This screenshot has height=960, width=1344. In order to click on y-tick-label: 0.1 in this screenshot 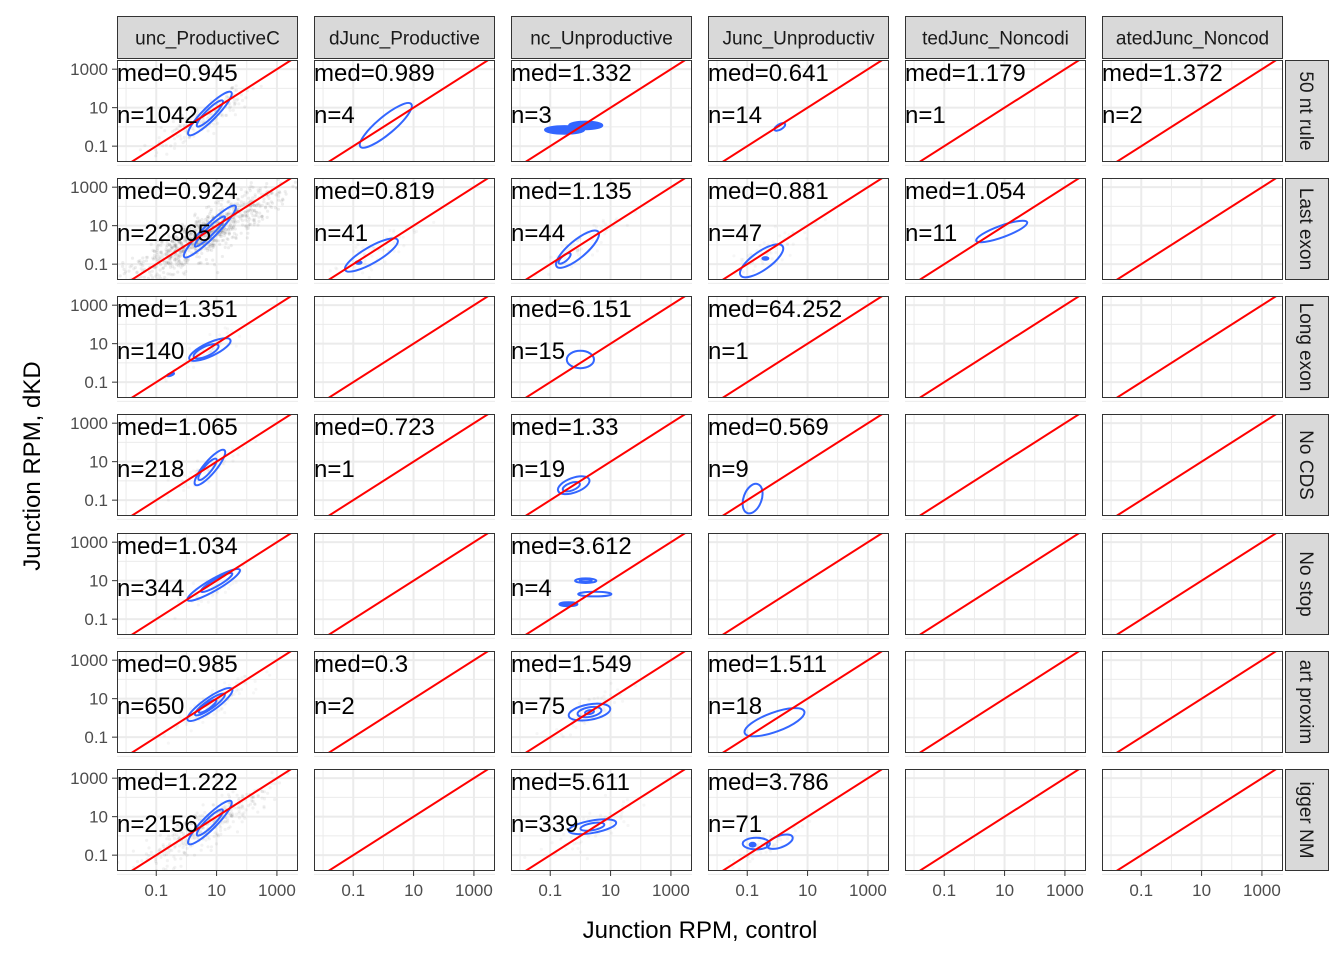, I will do `click(96, 500)`.